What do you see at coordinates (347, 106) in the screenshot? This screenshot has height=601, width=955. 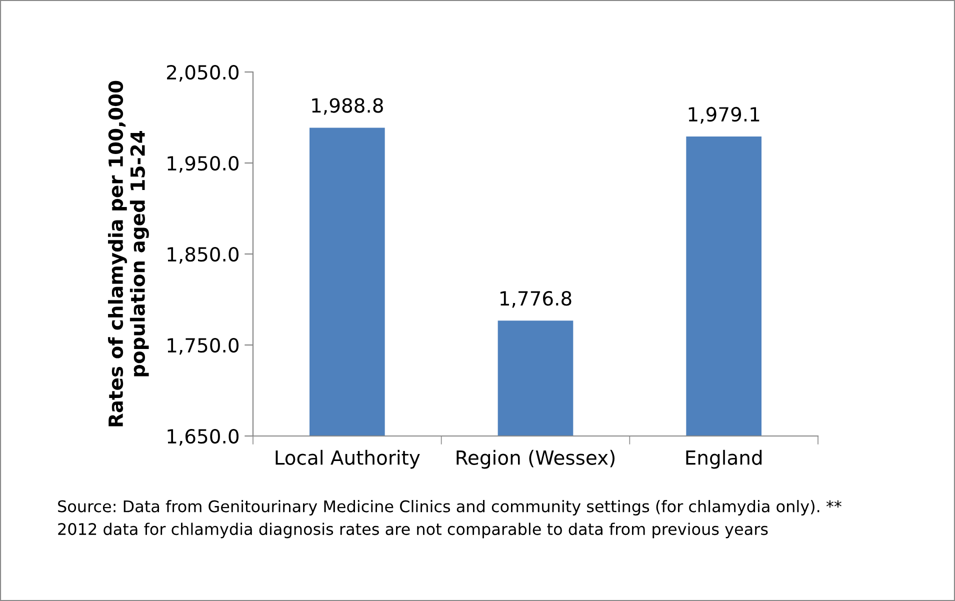 I see `data-label: 1,988.8` at bounding box center [347, 106].